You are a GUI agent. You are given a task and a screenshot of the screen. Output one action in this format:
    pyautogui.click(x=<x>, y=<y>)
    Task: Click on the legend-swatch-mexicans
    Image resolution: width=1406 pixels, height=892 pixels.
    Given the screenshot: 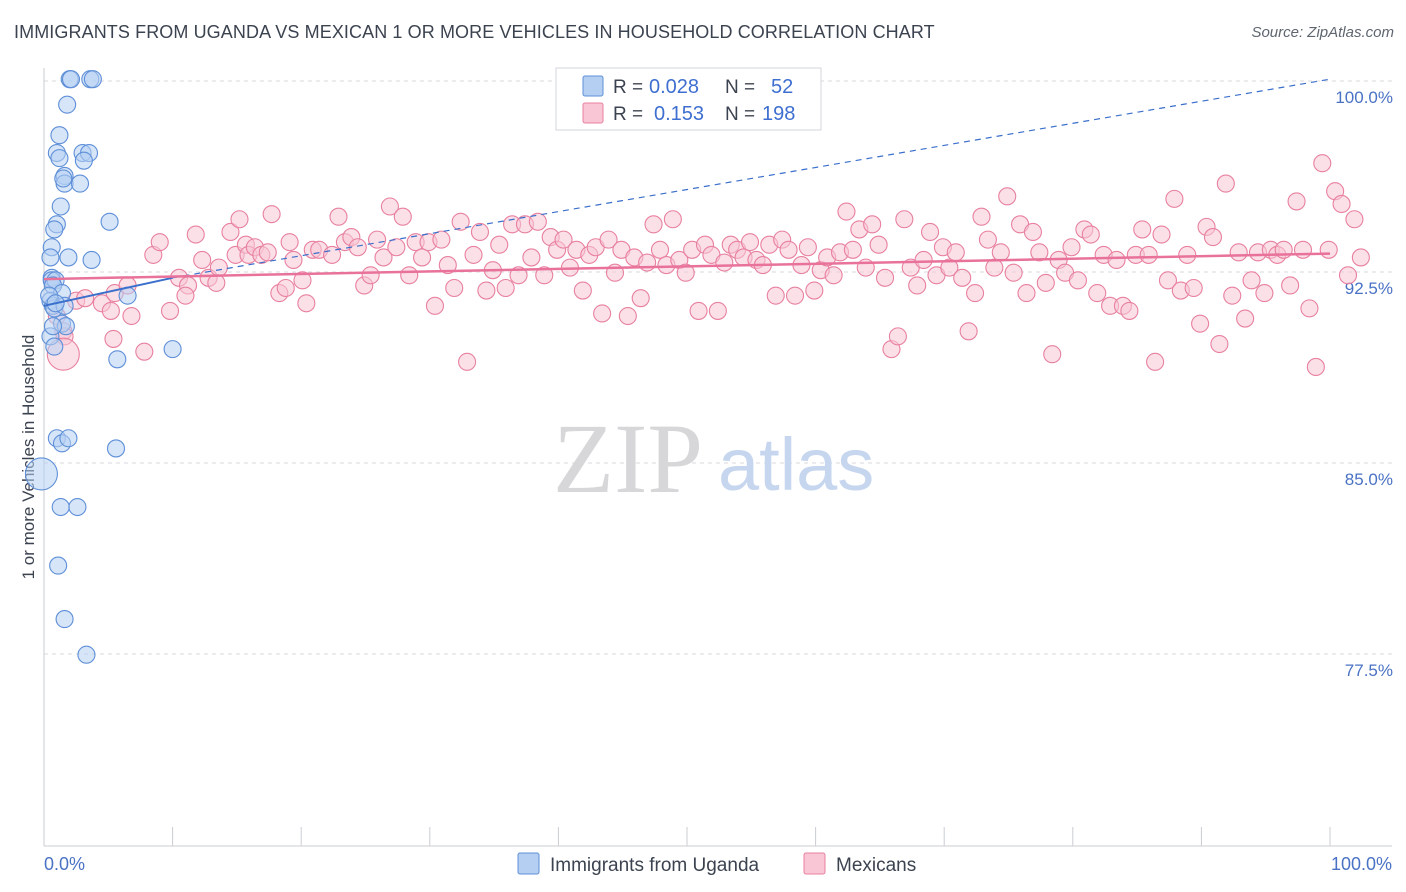 What is the action you would take?
    pyautogui.click(x=593, y=113)
    